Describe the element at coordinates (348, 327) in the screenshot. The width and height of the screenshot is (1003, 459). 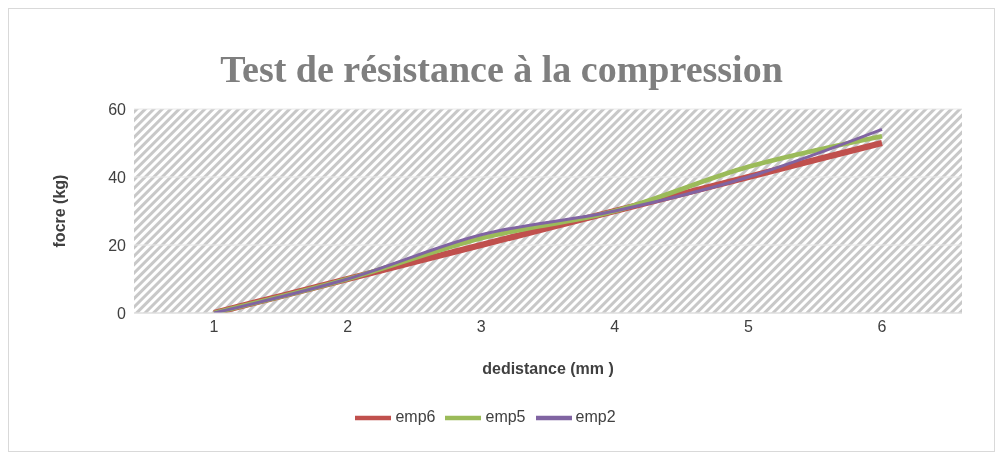
I see `x-tick-label: 2` at that location.